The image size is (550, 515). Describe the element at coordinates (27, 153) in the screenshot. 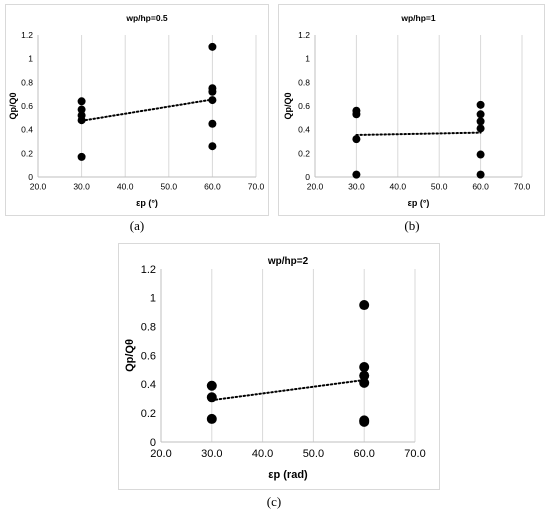

I see `chart-a-y-tick-label: 0.2` at that location.